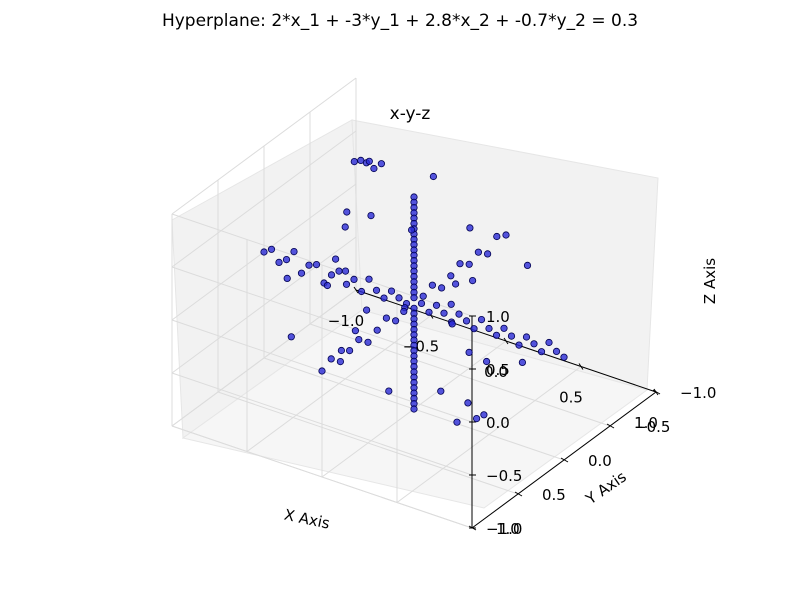 Image resolution: width=800 pixels, height=600 pixels. I want to click on z-tick-label: 0.5, so click(498, 370).